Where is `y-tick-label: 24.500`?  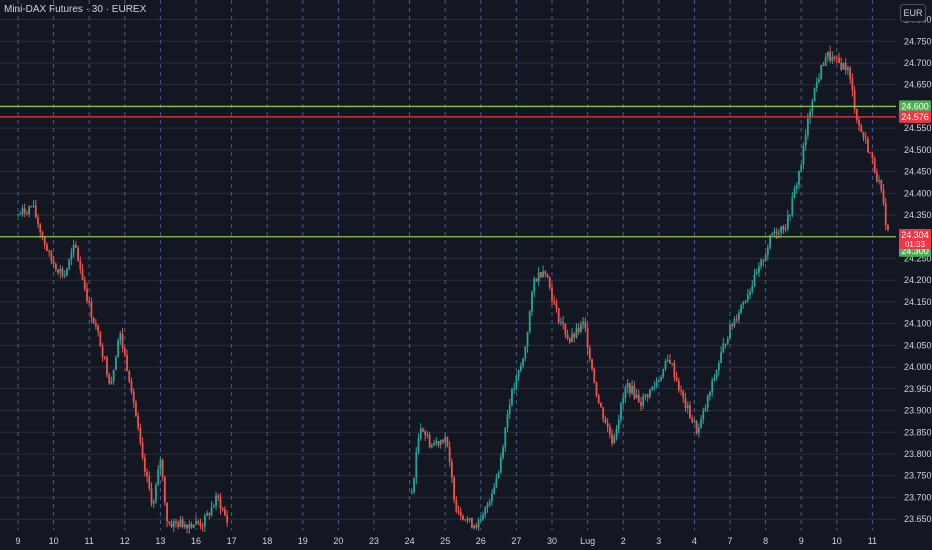 y-tick-label: 24.500 is located at coordinates (918, 150).